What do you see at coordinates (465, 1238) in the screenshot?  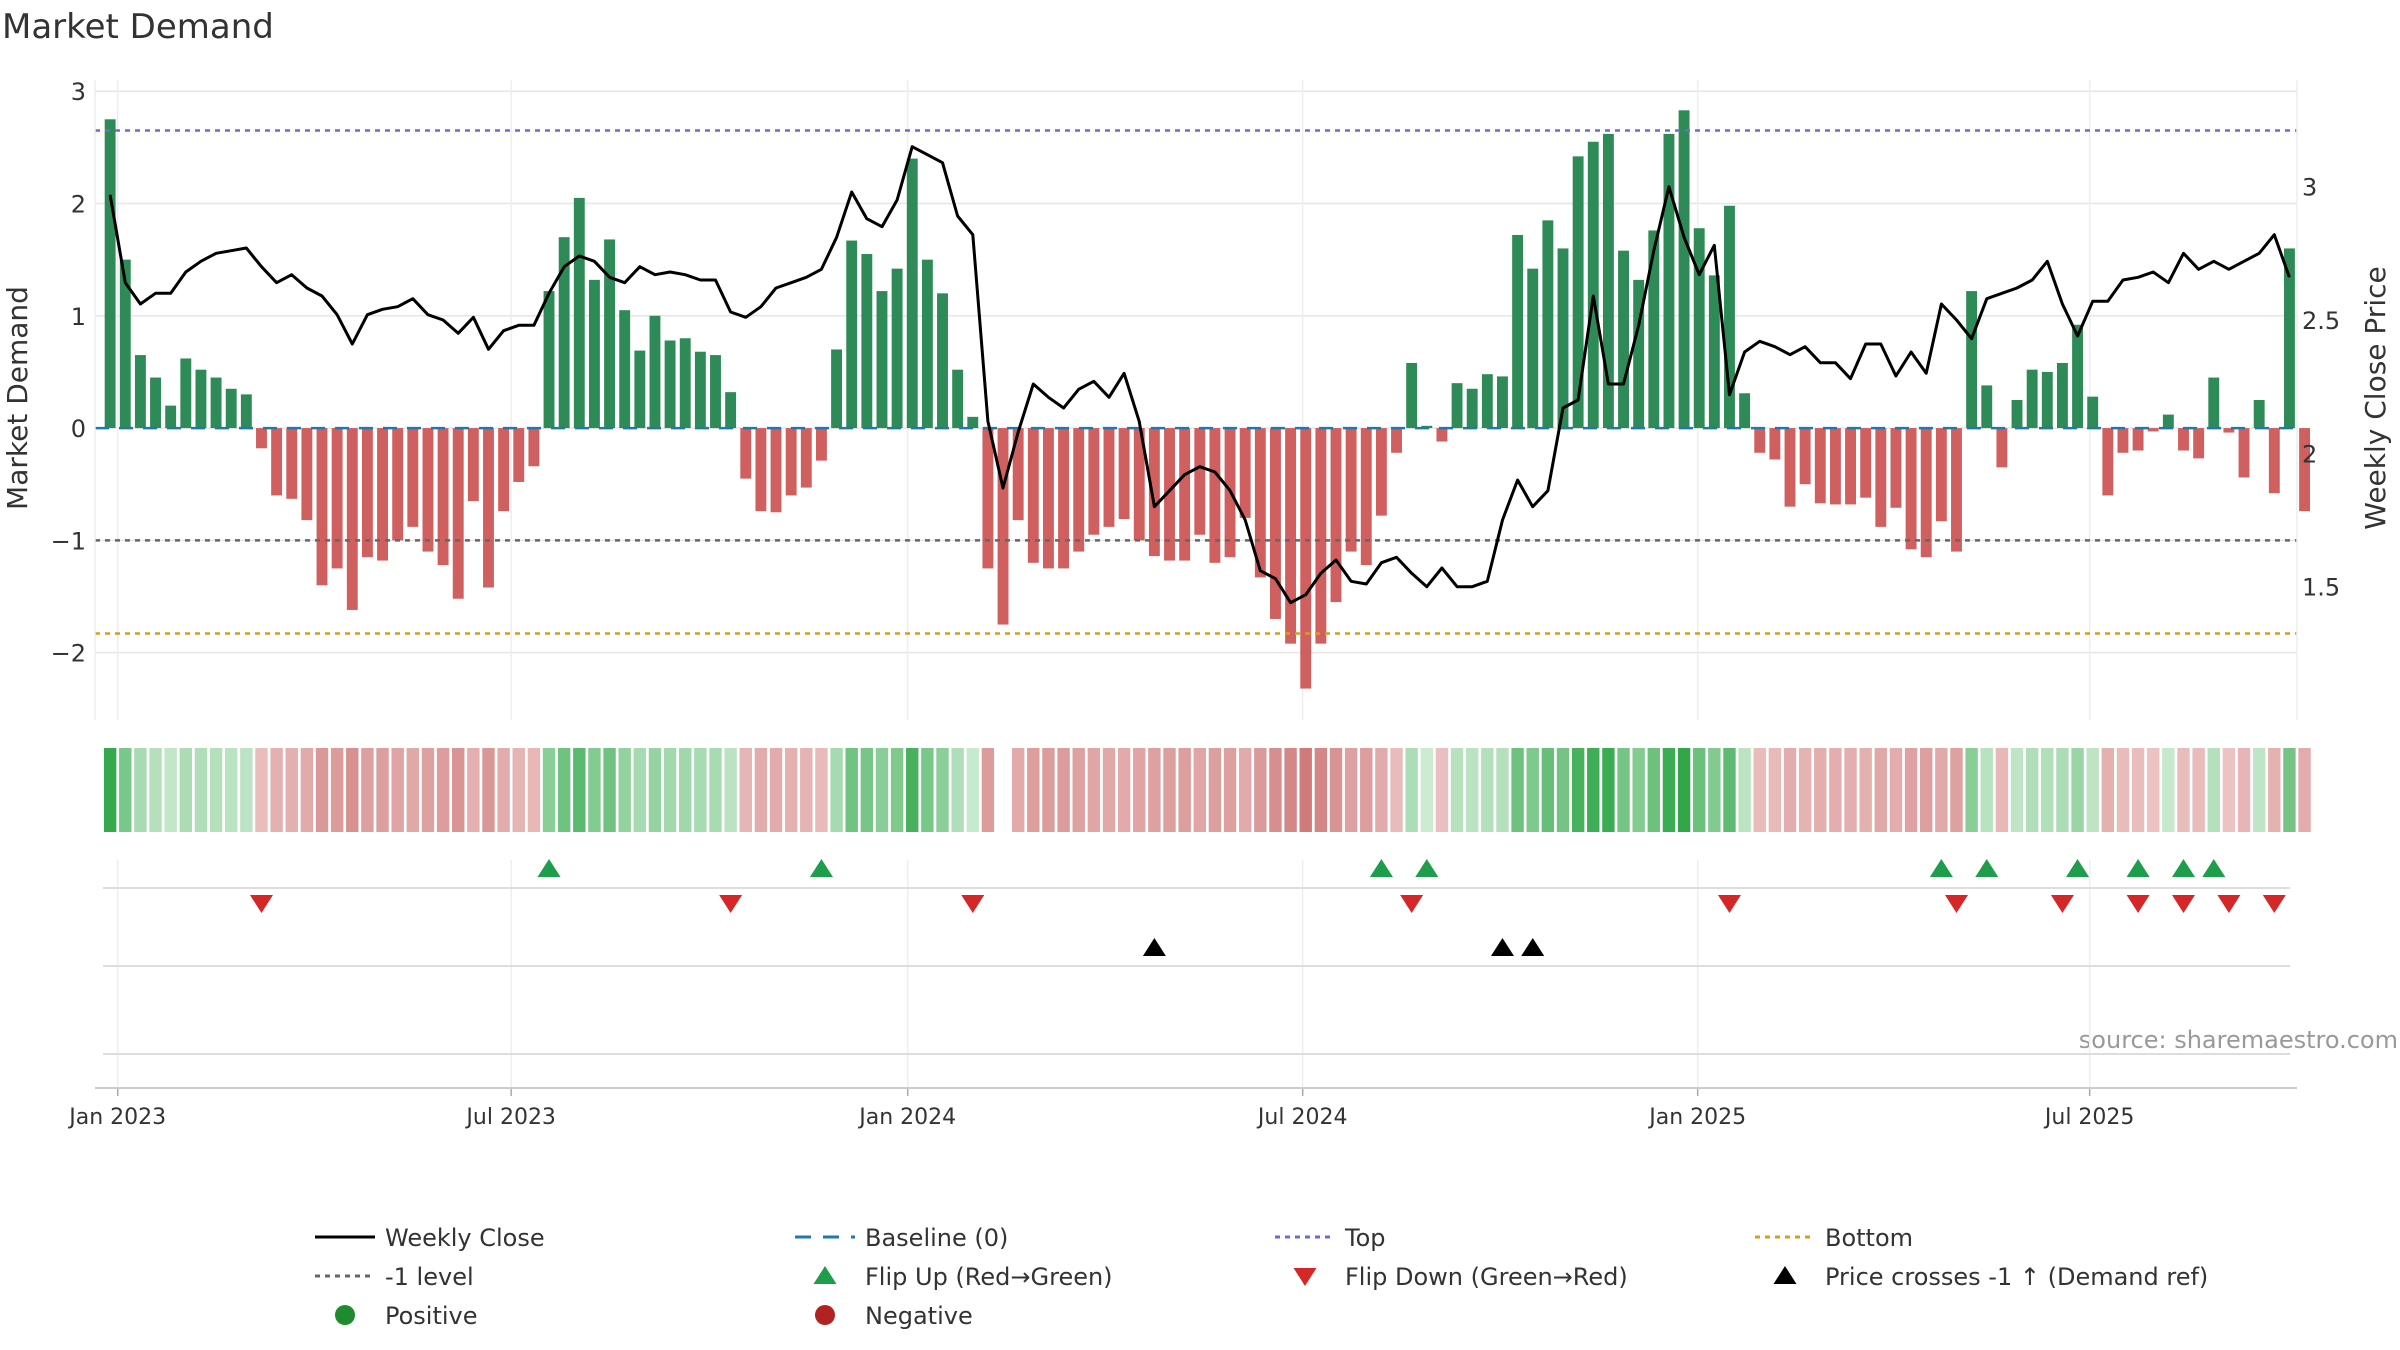 I see `legend-label: Weekly Close` at bounding box center [465, 1238].